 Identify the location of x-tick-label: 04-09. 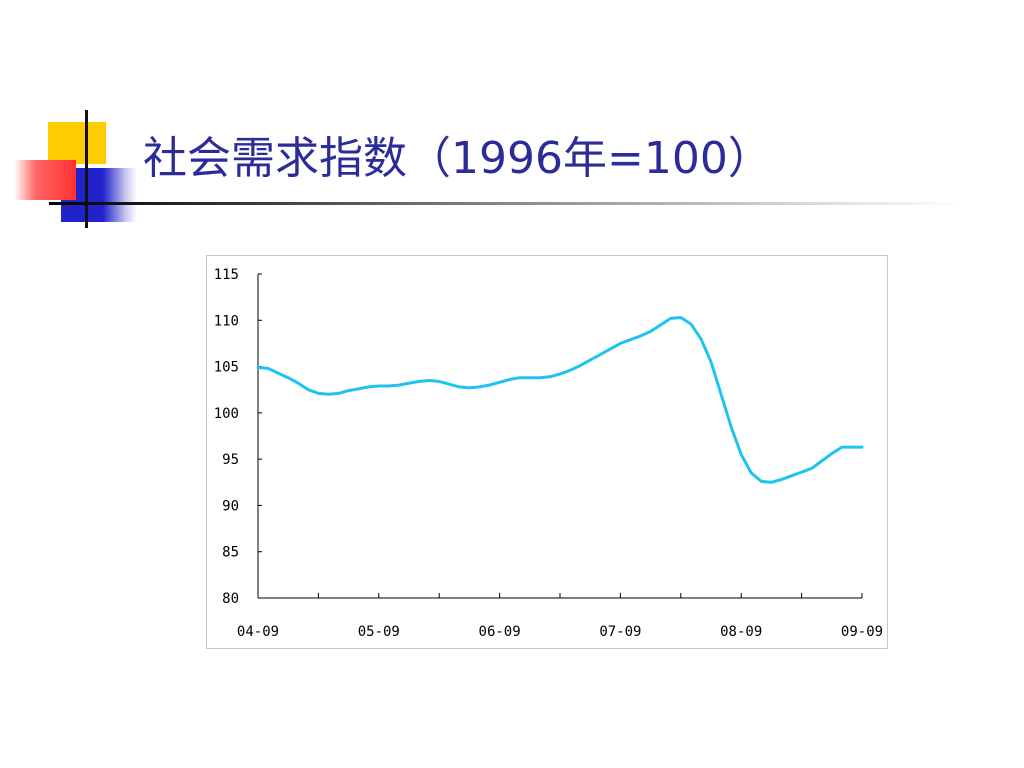
(258, 632).